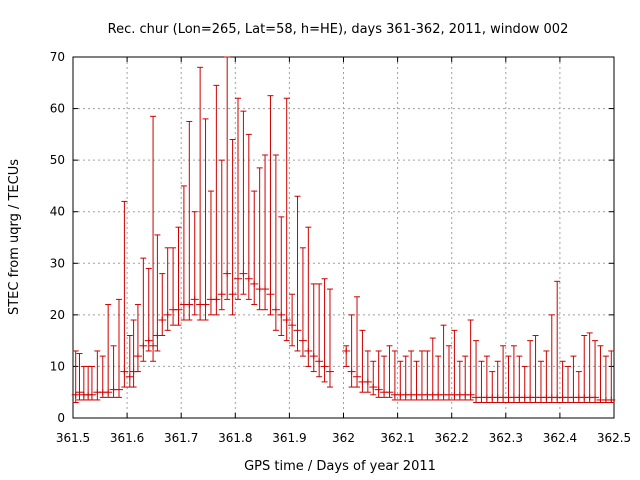 The image size is (640, 480). Describe the element at coordinates (506, 438) in the screenshot. I see `x-tick-label: 362.3` at that location.